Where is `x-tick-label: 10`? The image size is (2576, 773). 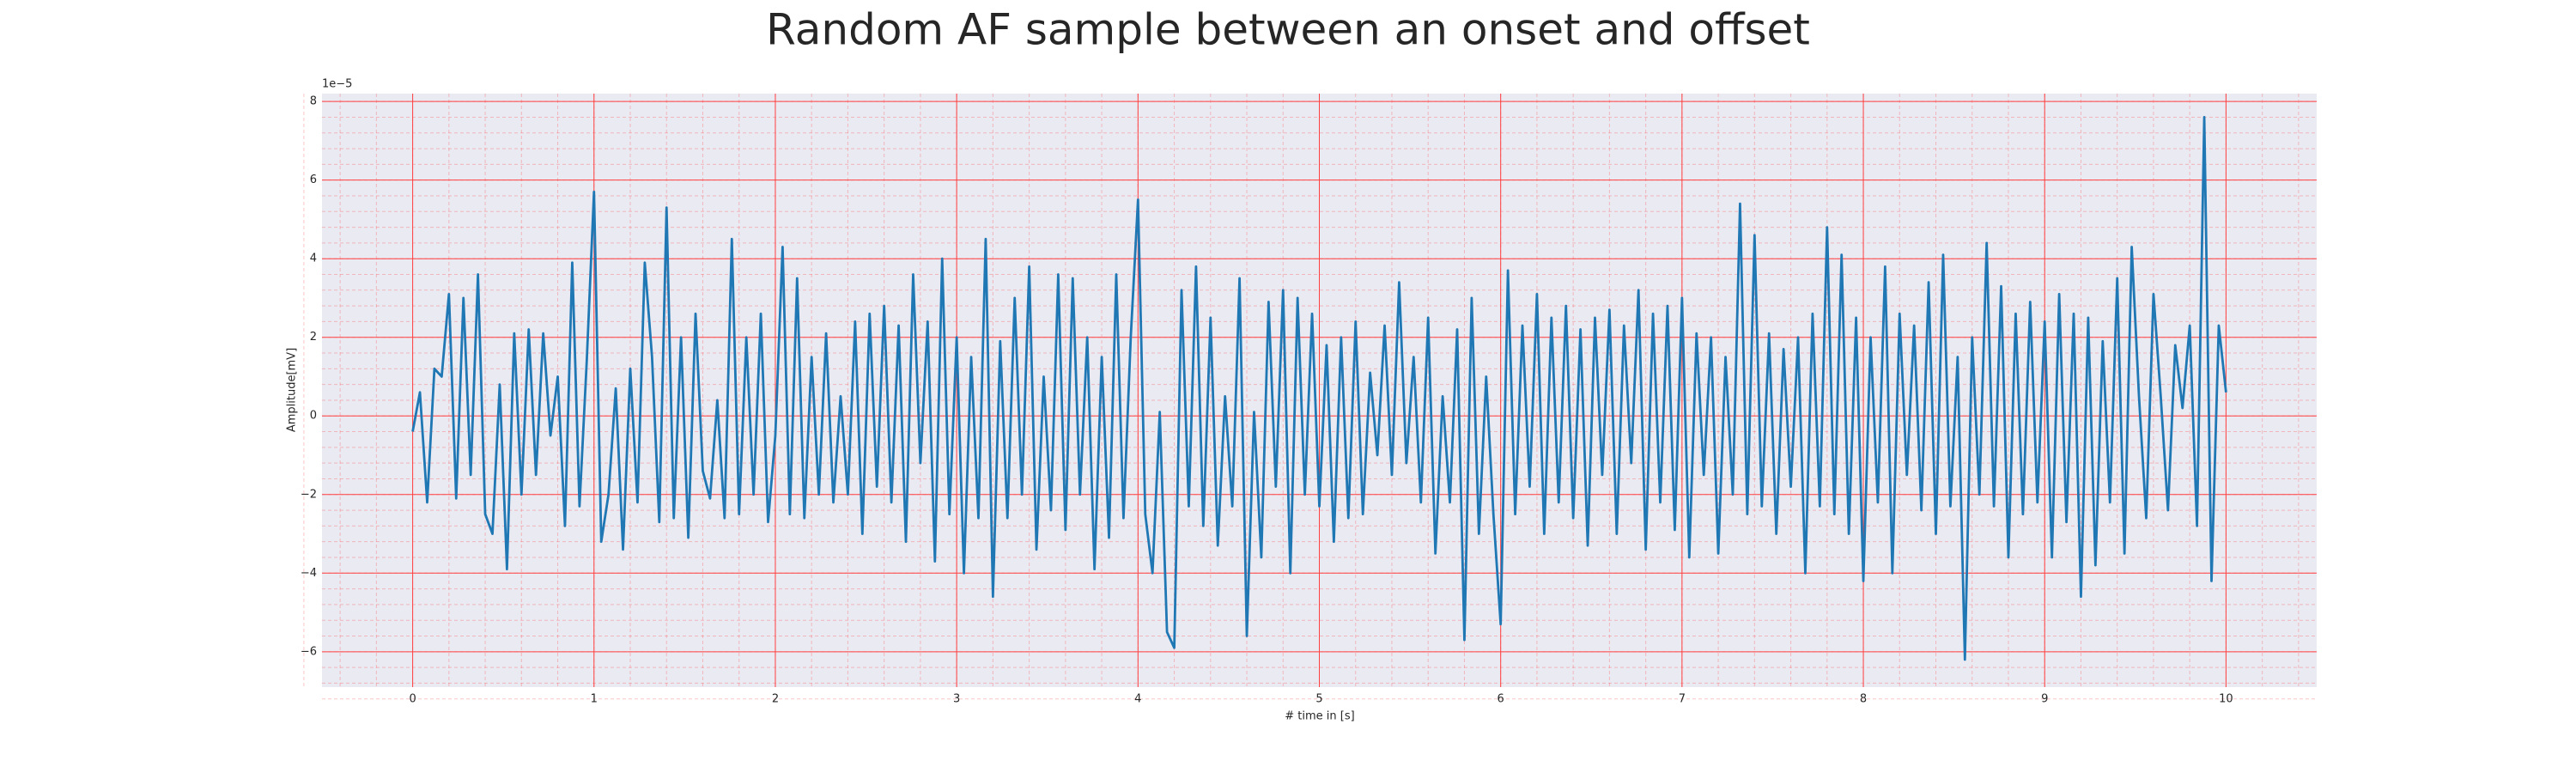
x-tick-label: 10 is located at coordinates (2226, 699).